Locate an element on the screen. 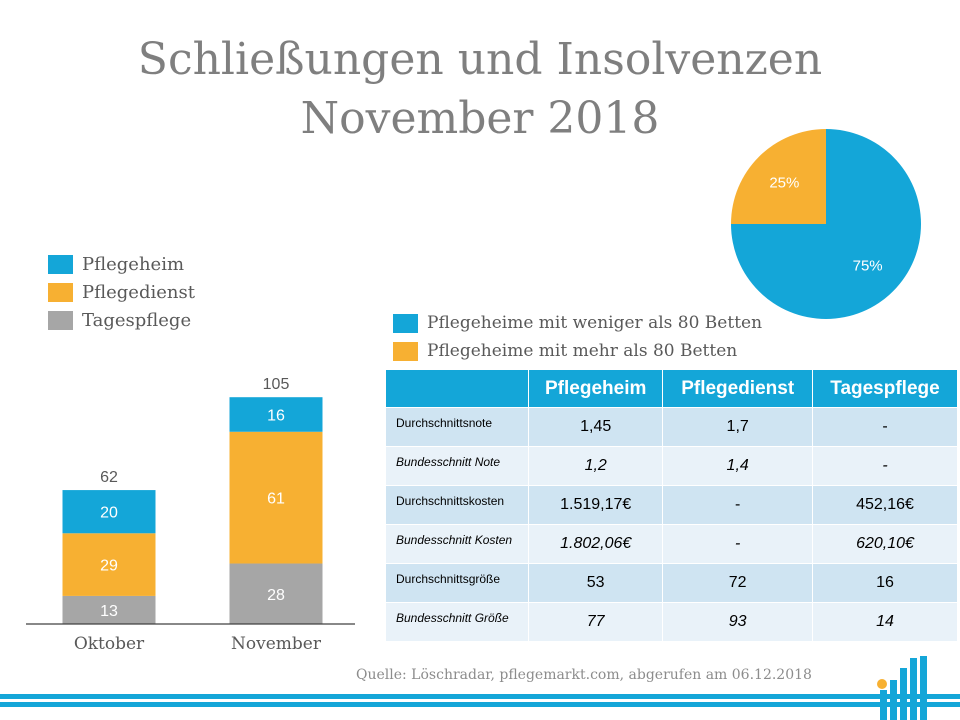 Image resolution: width=960 pixels, height=720 pixels. legend-item-under-80-beds: Pflegeheime mit weniger als 80 Betten is located at coordinates (577, 323).